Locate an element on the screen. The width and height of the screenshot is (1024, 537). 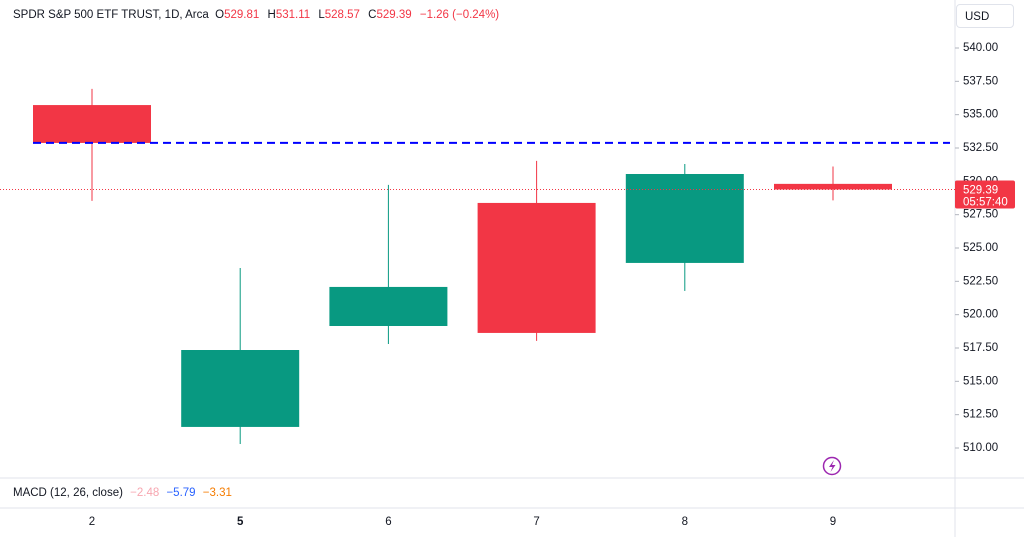
x-tick-label: 8 is located at coordinates (685, 522).